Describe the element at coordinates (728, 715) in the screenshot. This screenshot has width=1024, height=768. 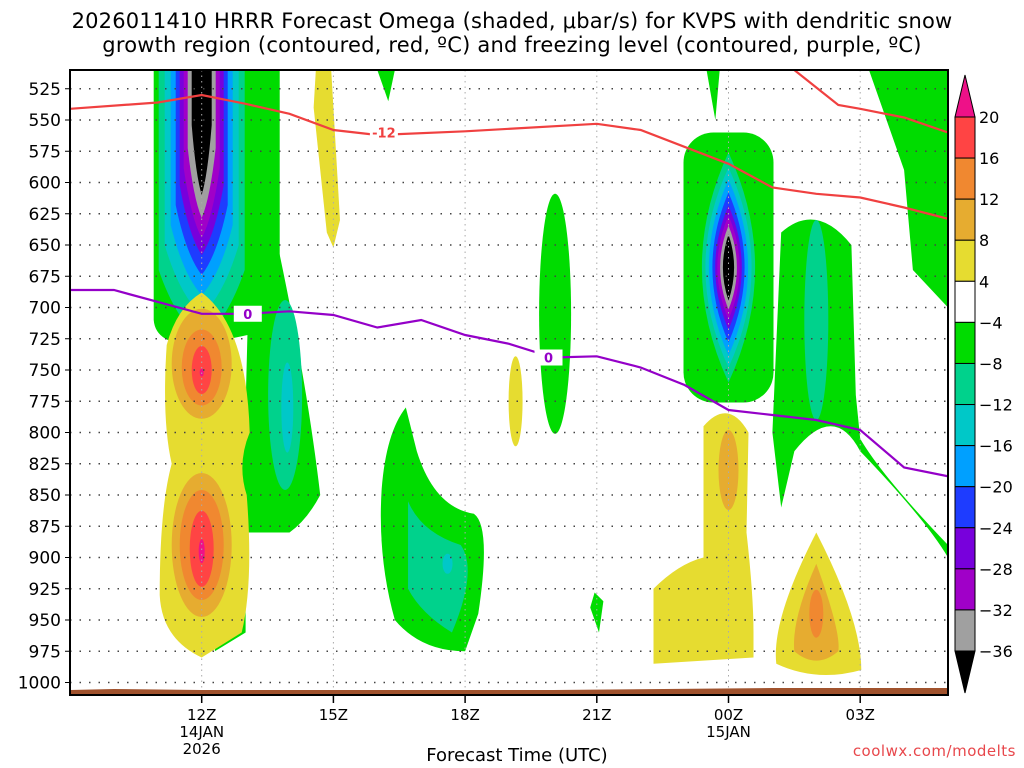
I see `x-tick-label: 00Z` at that location.